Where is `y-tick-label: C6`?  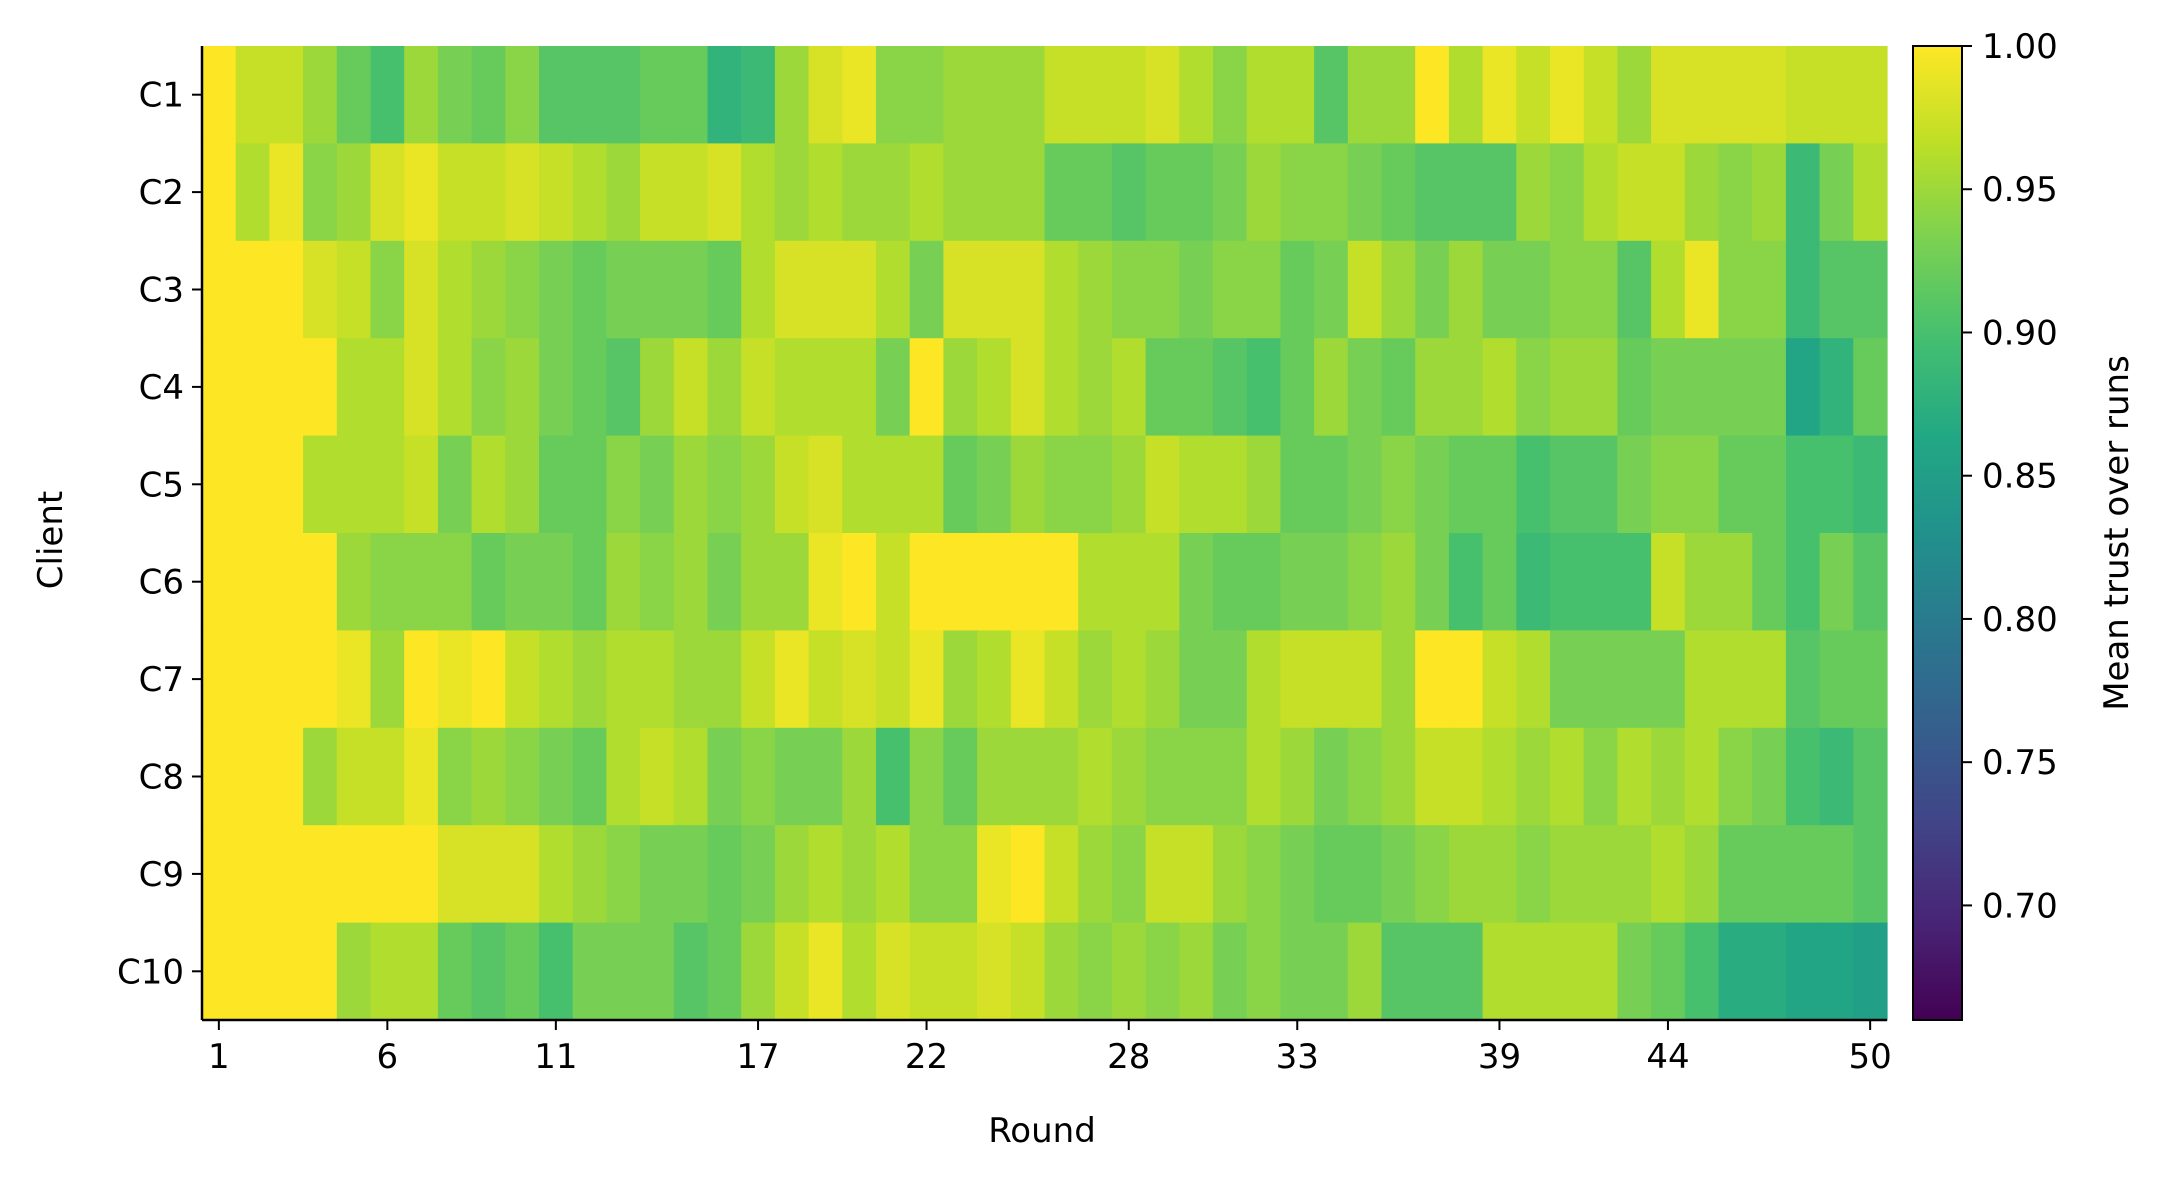
y-tick-label: C6 is located at coordinates (161, 583).